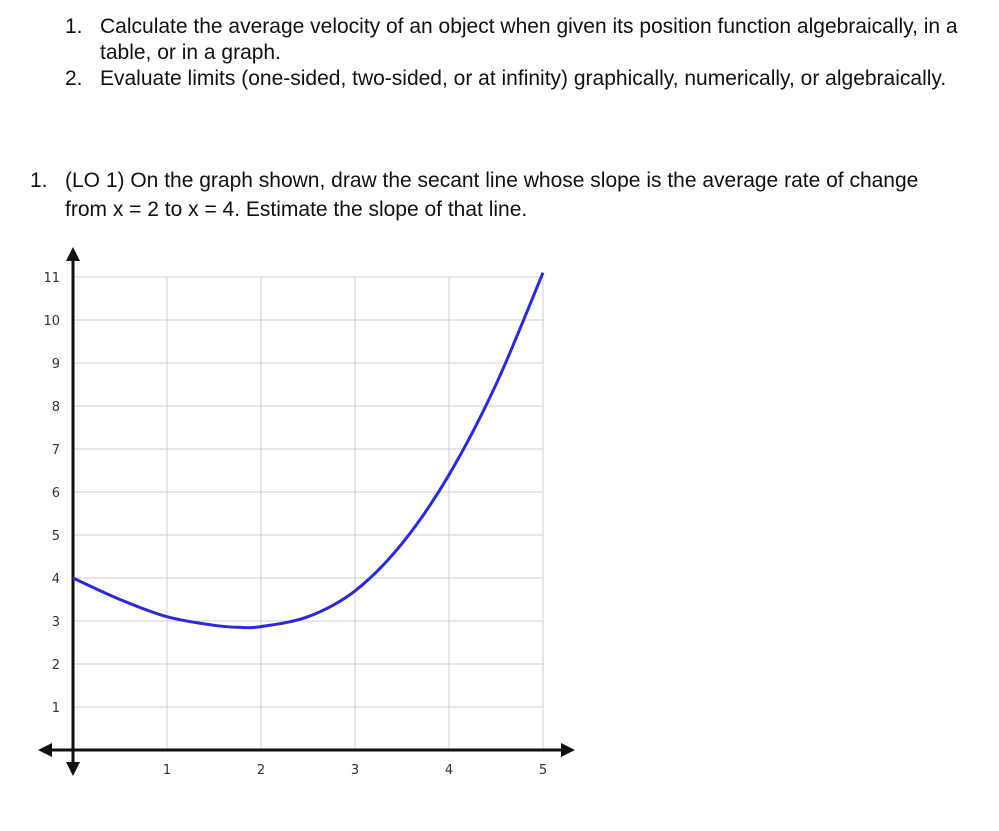  What do you see at coordinates (51, 278) in the screenshot?
I see `y-tick-label: 11` at bounding box center [51, 278].